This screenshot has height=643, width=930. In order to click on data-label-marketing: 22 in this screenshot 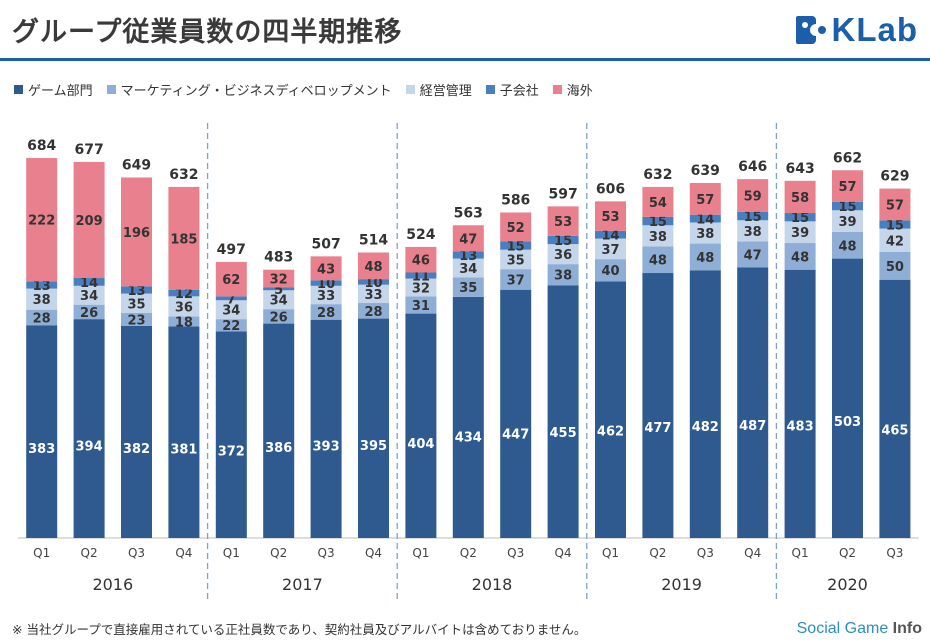, I will do `click(231, 326)`.